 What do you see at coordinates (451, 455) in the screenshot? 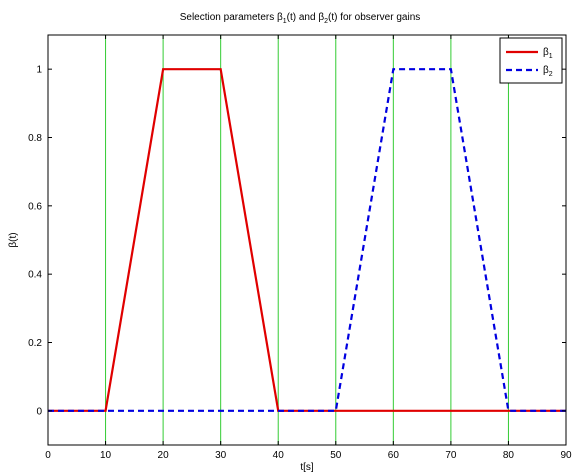
I see `x-tick-label: 70` at bounding box center [451, 455].